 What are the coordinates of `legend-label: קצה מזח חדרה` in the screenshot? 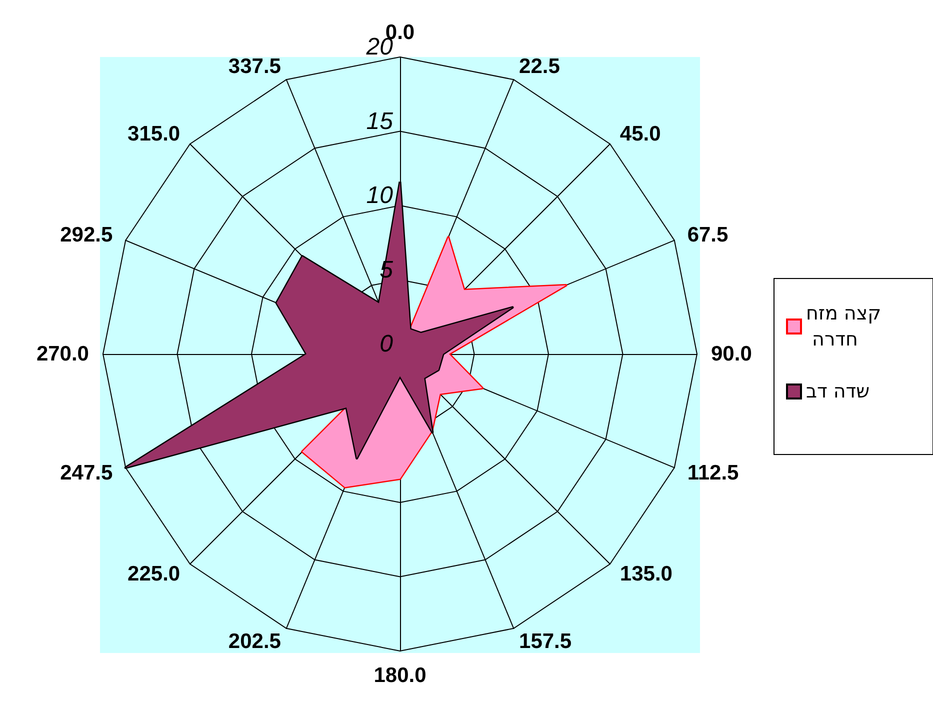 It's located at (844, 326).